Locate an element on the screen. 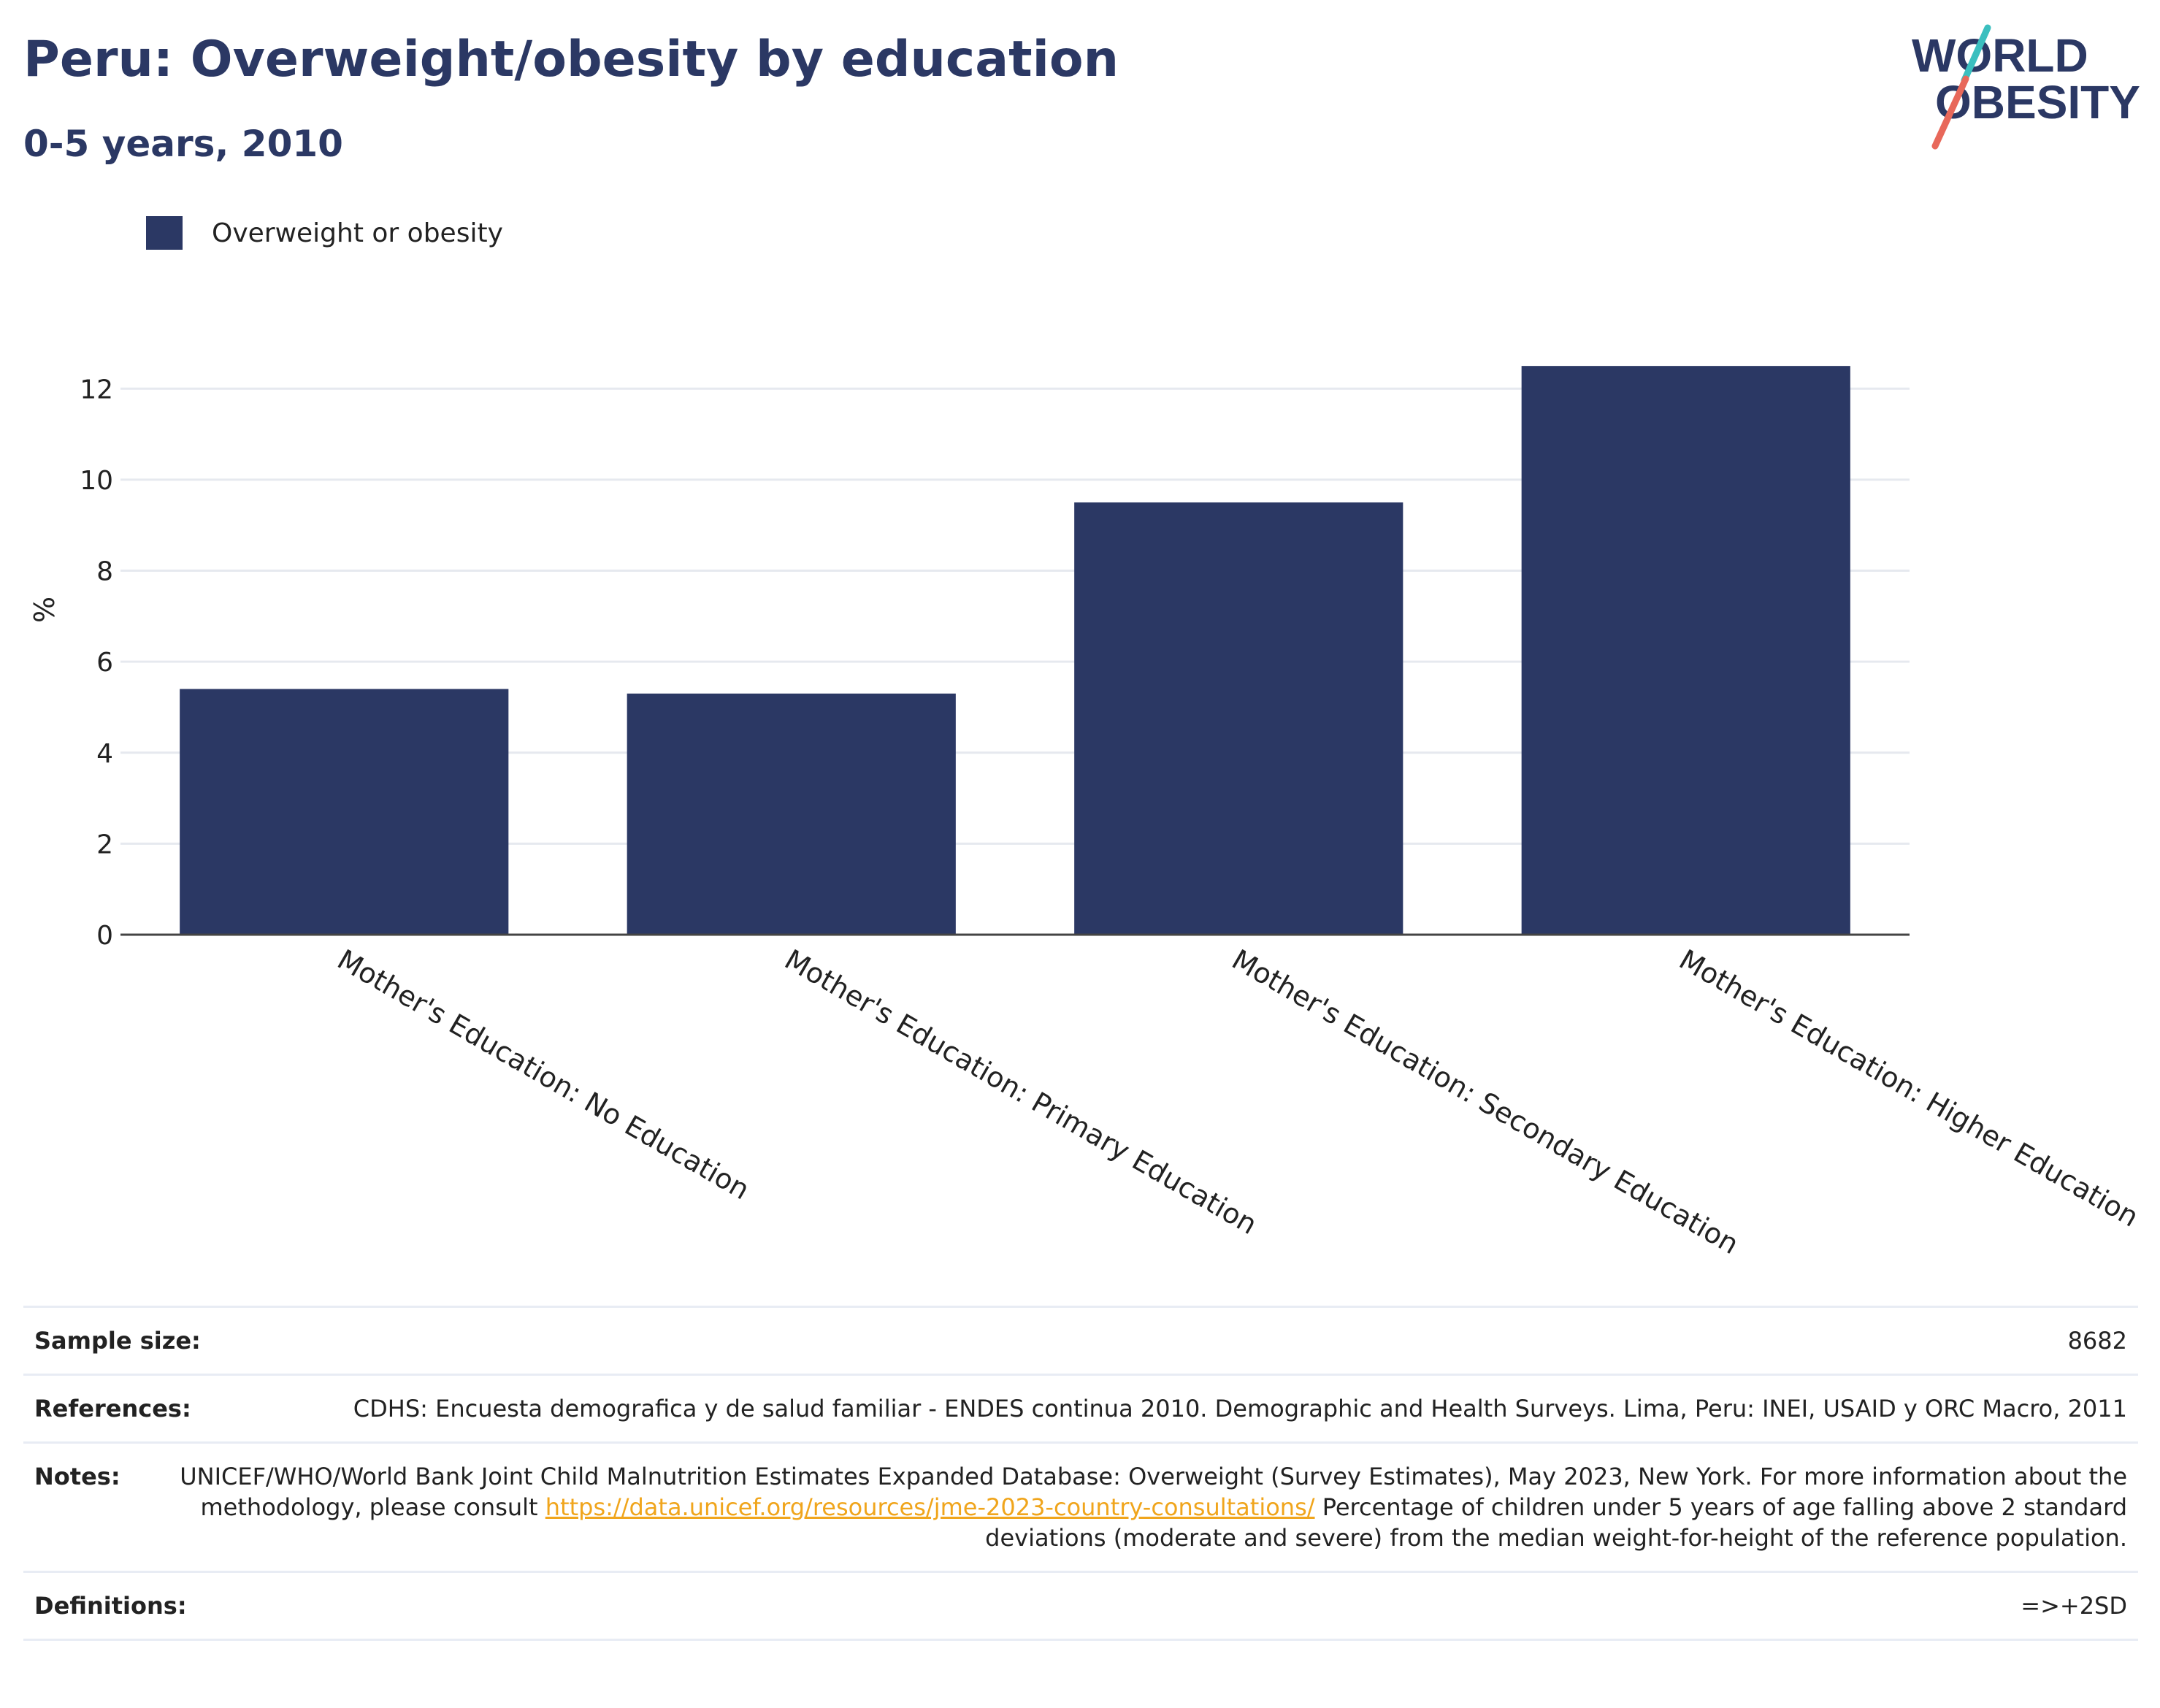 The height and width of the screenshot is (1708, 2160). world-obesity-logo: WORLD OBESITY is located at coordinates (2026, 87).